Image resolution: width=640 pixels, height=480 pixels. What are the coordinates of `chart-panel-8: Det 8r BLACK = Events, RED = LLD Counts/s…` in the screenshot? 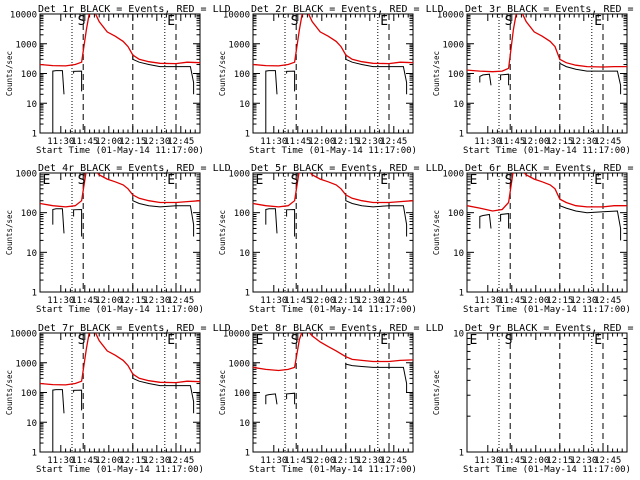 It's located at (331, 399).